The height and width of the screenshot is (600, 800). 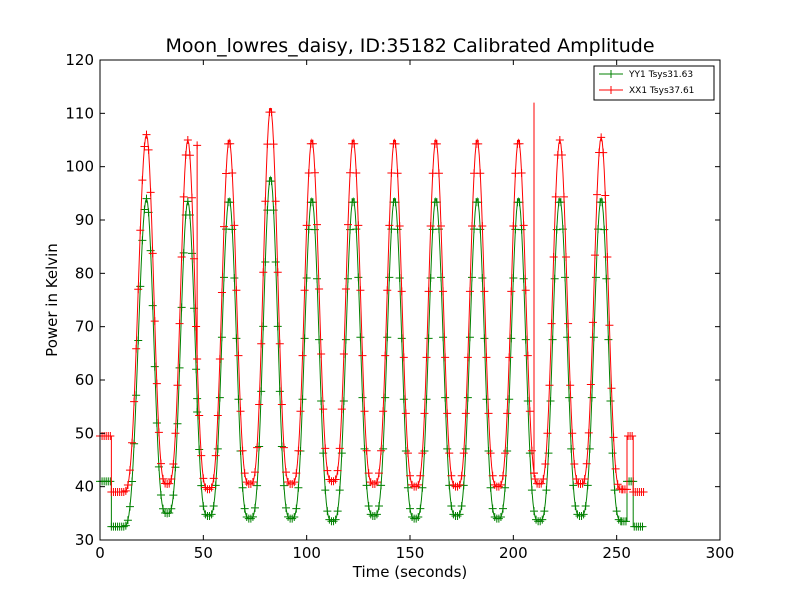 What do you see at coordinates (84, 273) in the screenshot?
I see `y-tick-label: 80` at bounding box center [84, 273].